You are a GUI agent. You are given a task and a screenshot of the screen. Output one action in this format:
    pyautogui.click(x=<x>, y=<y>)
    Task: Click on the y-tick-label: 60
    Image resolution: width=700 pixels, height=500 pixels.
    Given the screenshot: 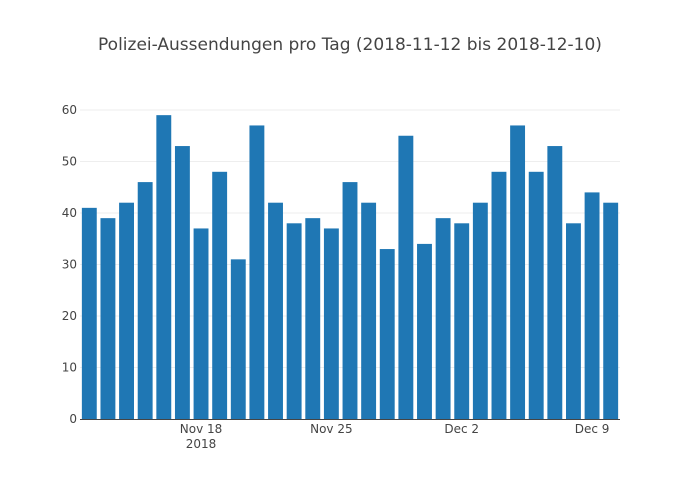 What is the action you would take?
    pyautogui.click(x=69, y=110)
    